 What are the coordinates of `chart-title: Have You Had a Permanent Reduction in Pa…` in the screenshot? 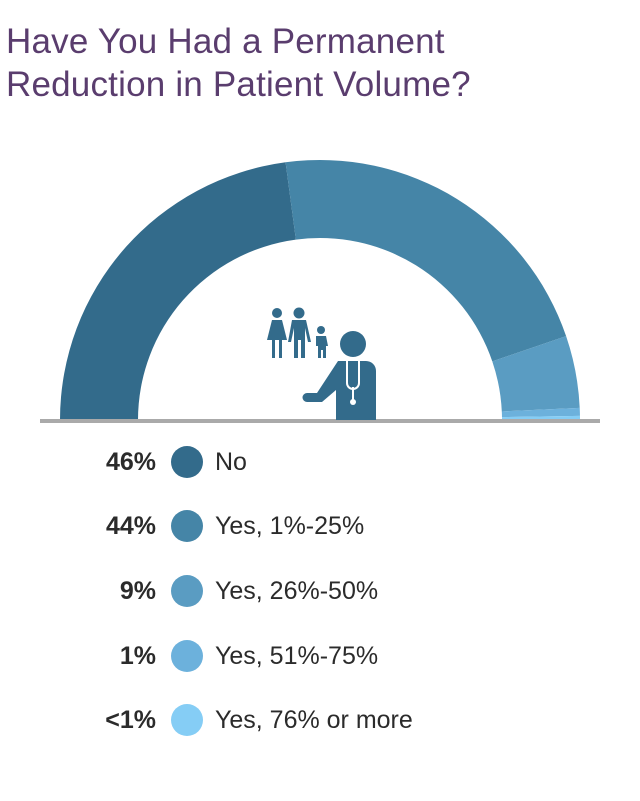 It's located at (238, 63).